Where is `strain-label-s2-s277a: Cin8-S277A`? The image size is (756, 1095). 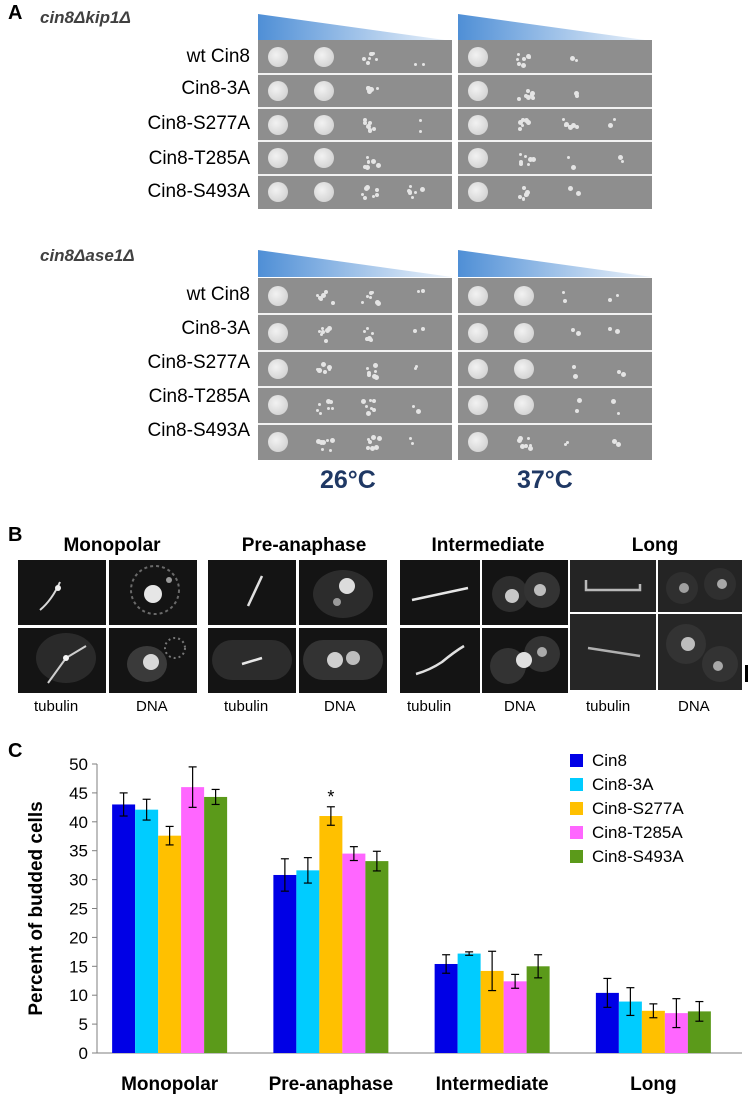
strain-label-s2-s277a: Cin8-S277A is located at coordinates (198, 362).